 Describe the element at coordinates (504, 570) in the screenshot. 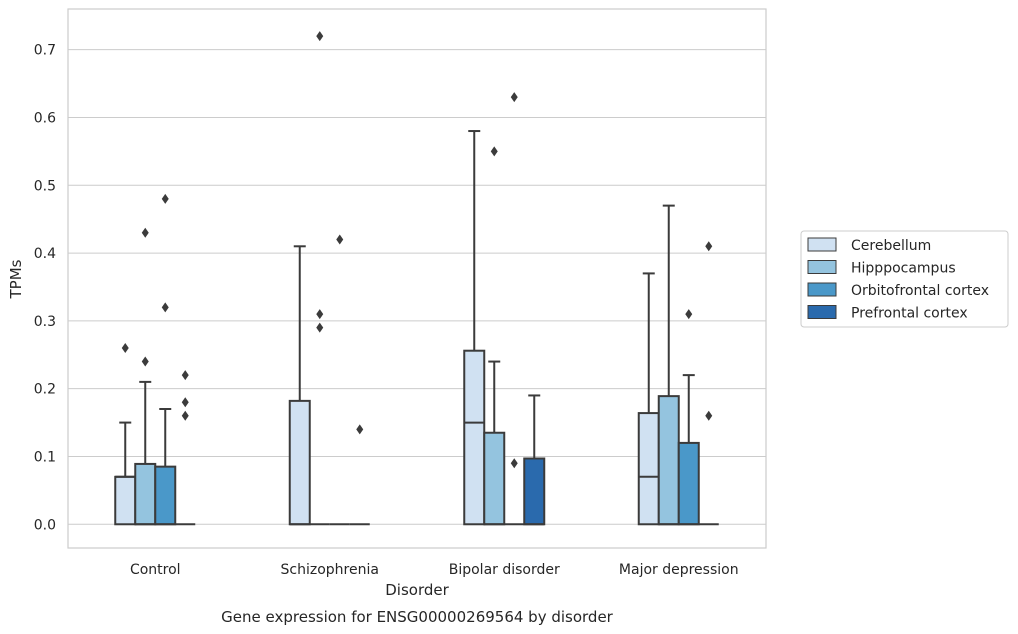

I see `x-tick-label: Bipolar disorder` at that location.